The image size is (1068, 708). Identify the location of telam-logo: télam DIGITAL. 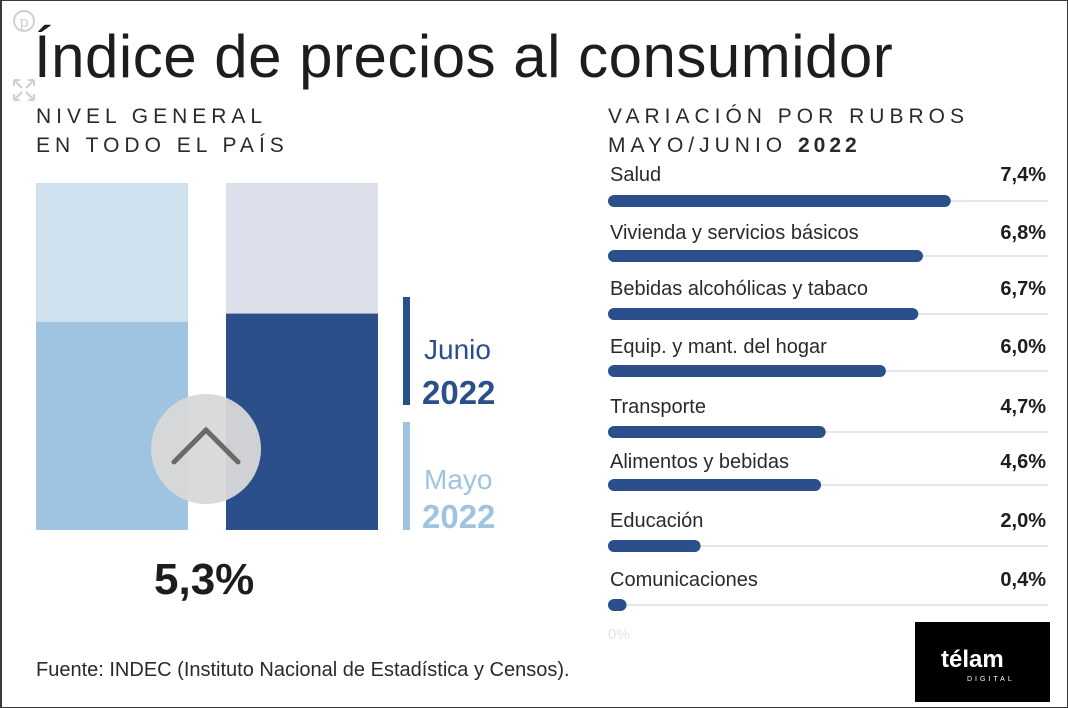
(982, 662).